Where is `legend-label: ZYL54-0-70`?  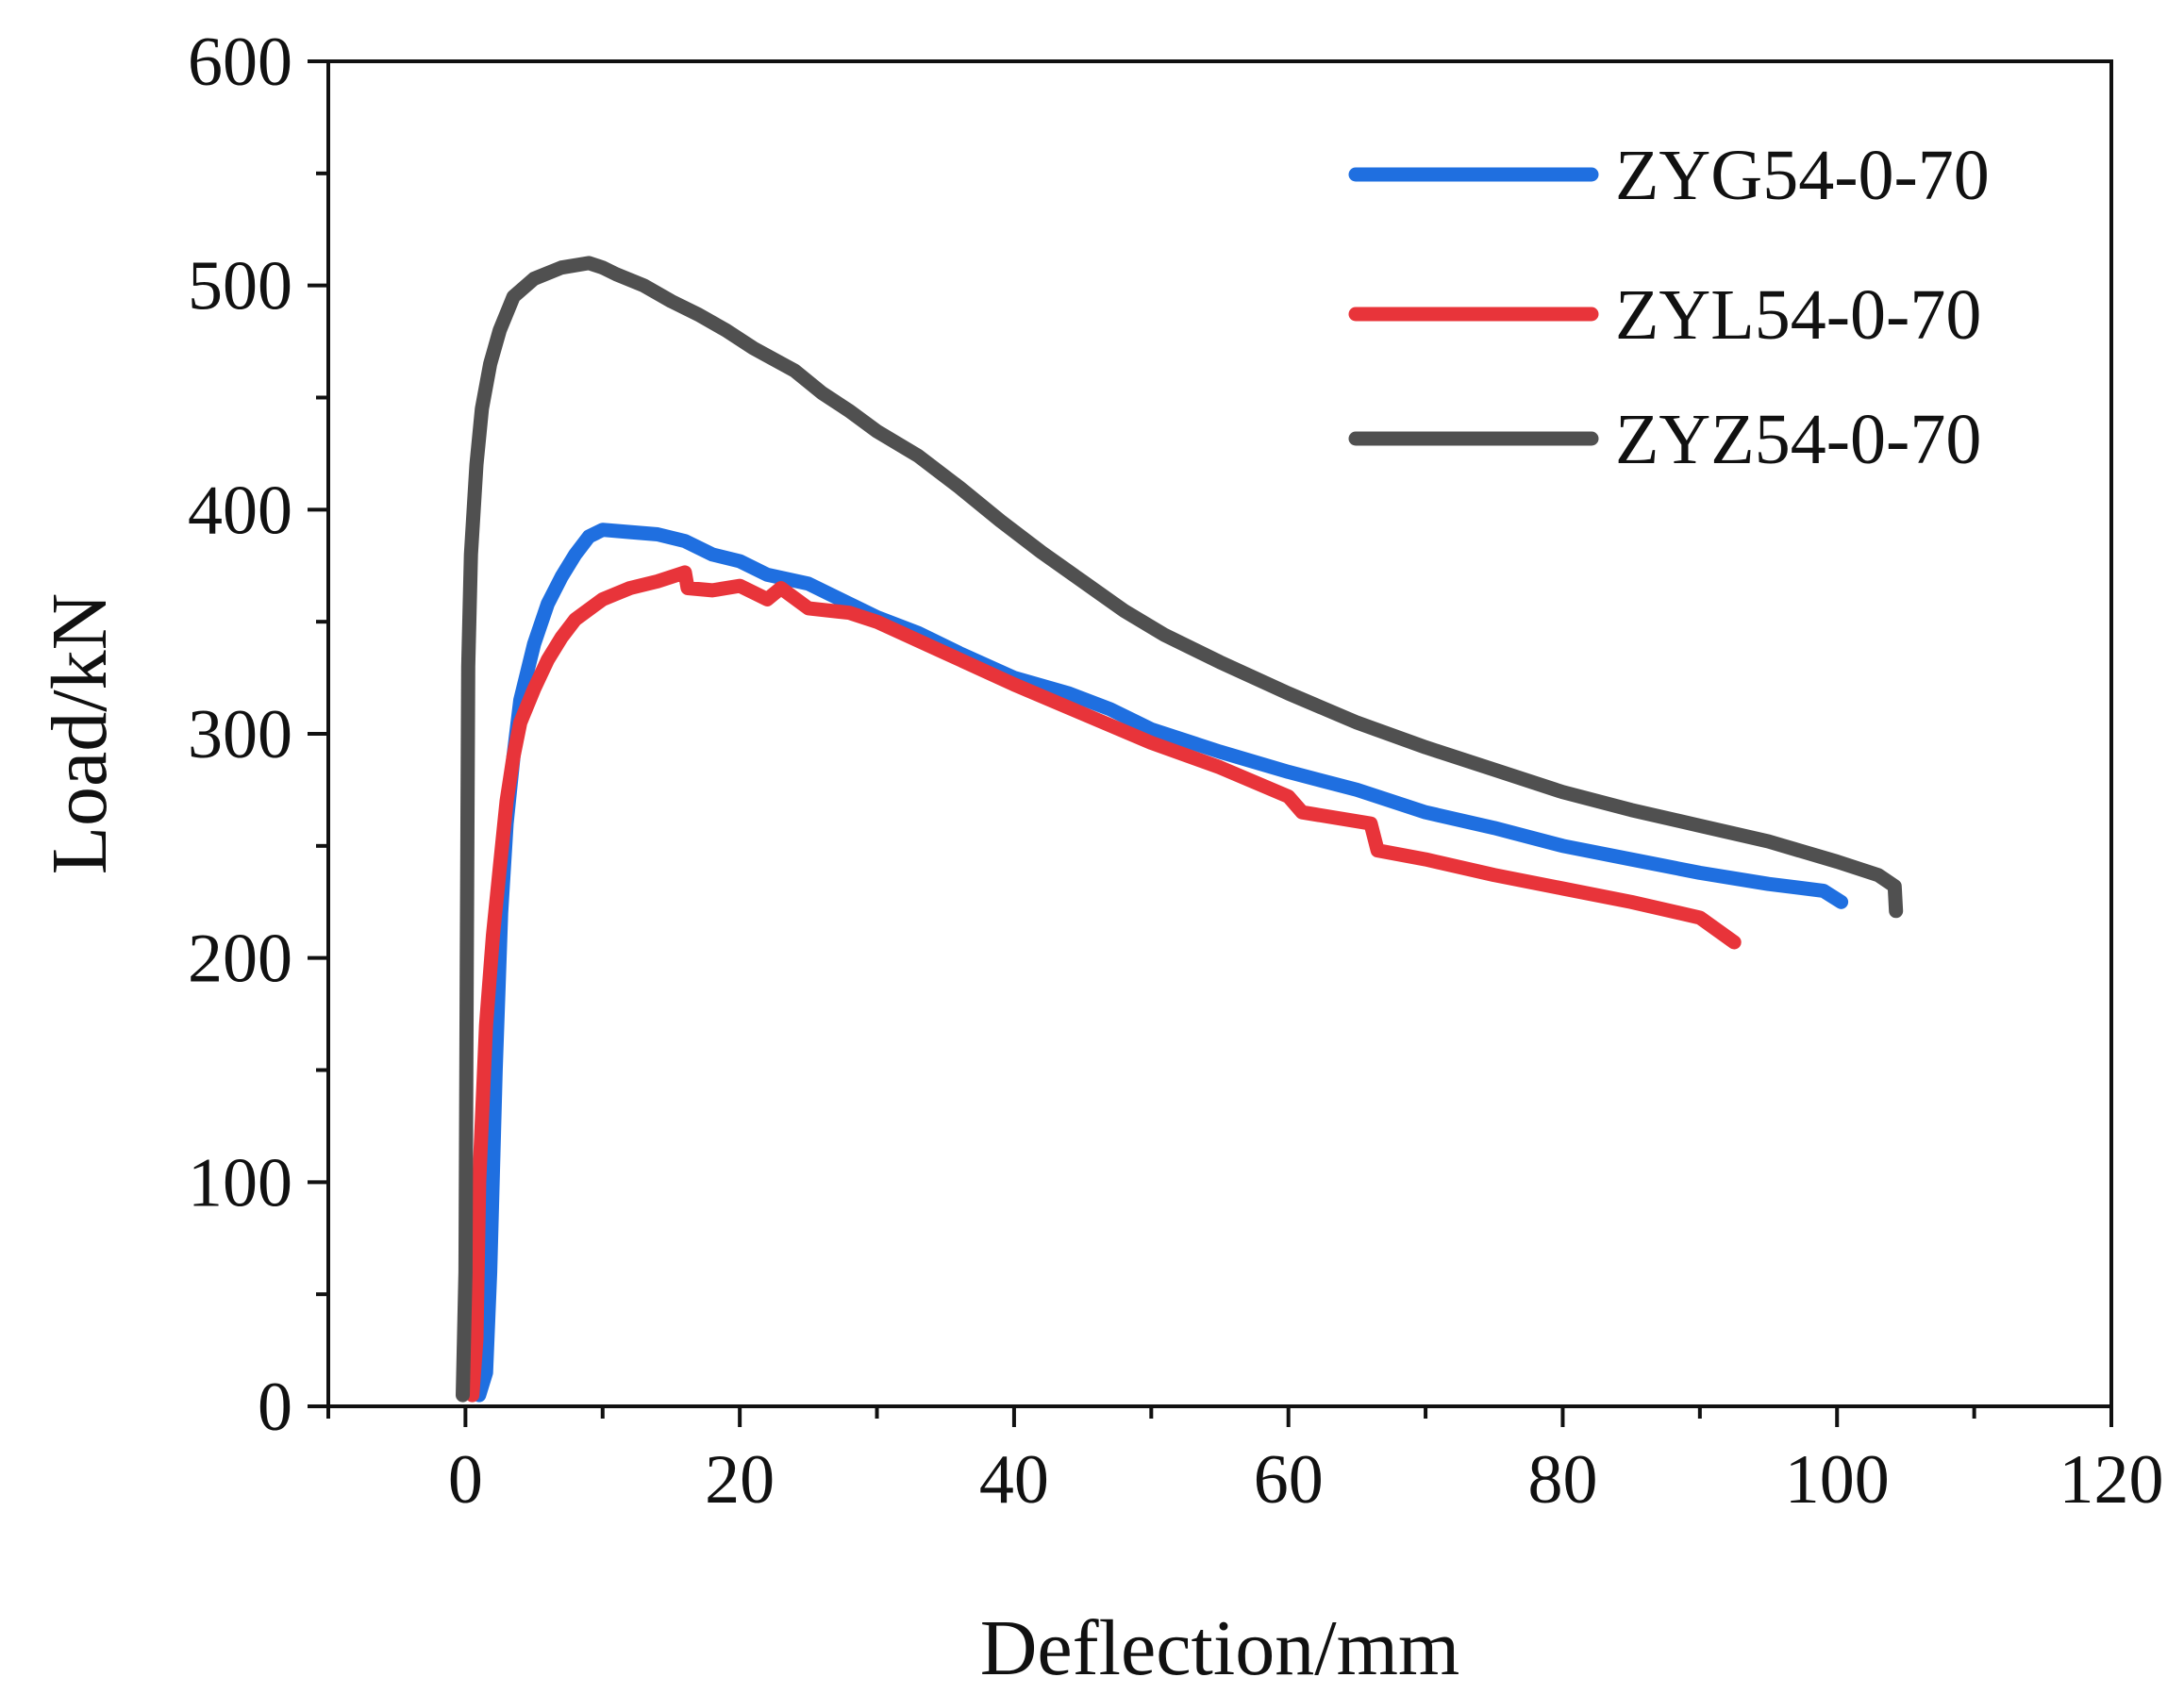
legend-label: ZYL54-0-70 is located at coordinates (1798, 315).